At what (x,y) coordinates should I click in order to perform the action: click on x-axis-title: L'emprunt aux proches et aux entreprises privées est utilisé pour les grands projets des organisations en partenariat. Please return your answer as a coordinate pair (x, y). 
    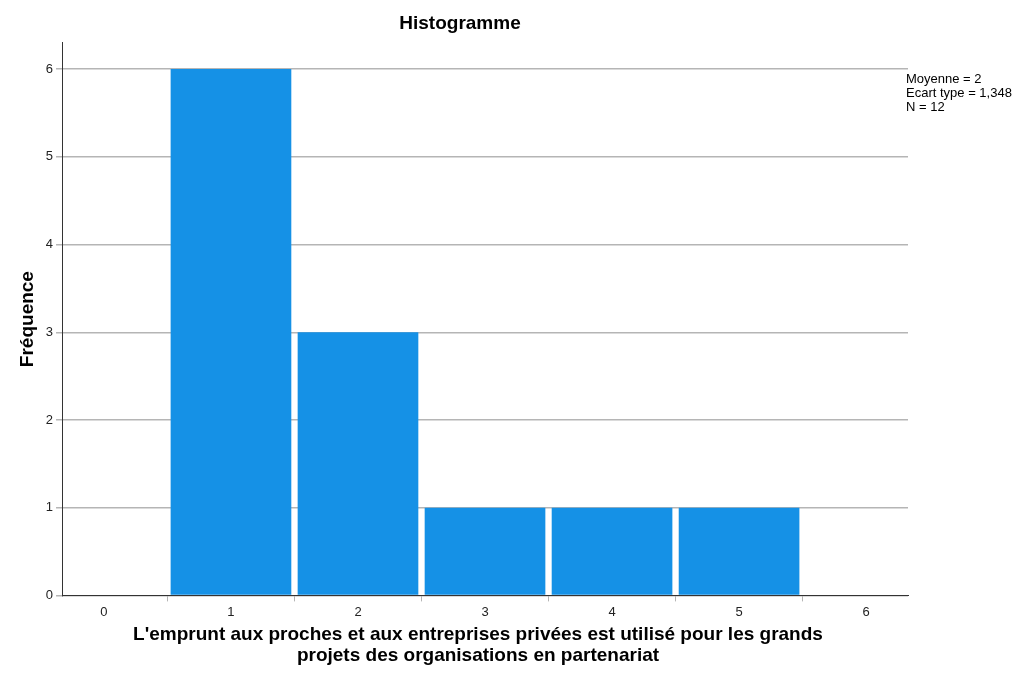
    Looking at the image, I should click on (478, 644).